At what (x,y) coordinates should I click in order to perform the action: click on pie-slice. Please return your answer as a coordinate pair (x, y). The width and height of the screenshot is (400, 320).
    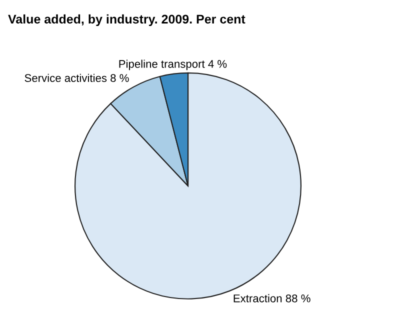
    Looking at the image, I should click on (149, 131).